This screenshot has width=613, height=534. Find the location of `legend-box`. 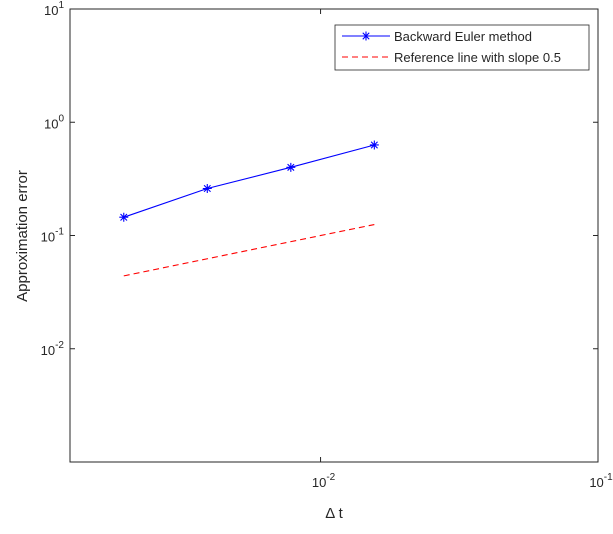

legend-box is located at coordinates (462, 47).